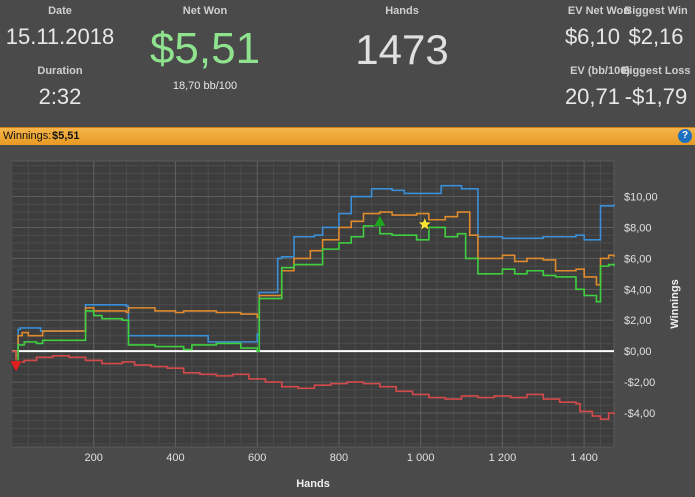  I want to click on ev-net-won-label: EV Net Won, so click(598, 11).